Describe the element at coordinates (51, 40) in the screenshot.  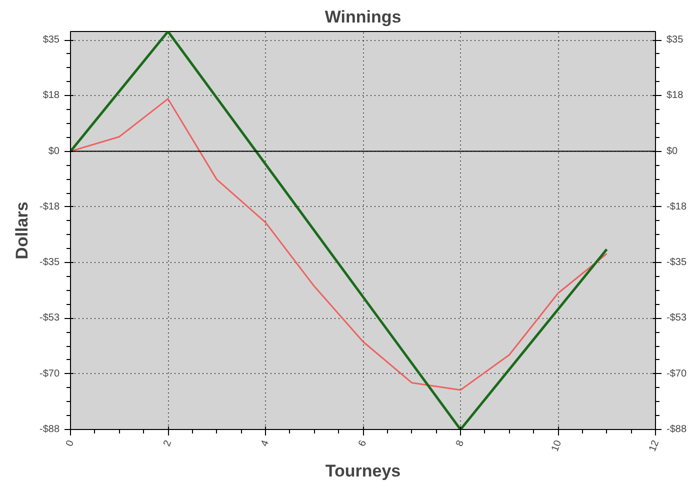
I see `y-tick-label: $35` at that location.